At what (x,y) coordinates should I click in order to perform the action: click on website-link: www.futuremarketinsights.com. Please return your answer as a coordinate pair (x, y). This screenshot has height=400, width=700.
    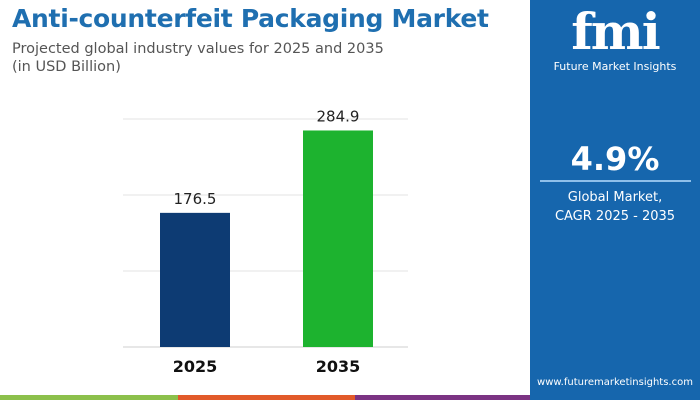
    Looking at the image, I should click on (615, 382).